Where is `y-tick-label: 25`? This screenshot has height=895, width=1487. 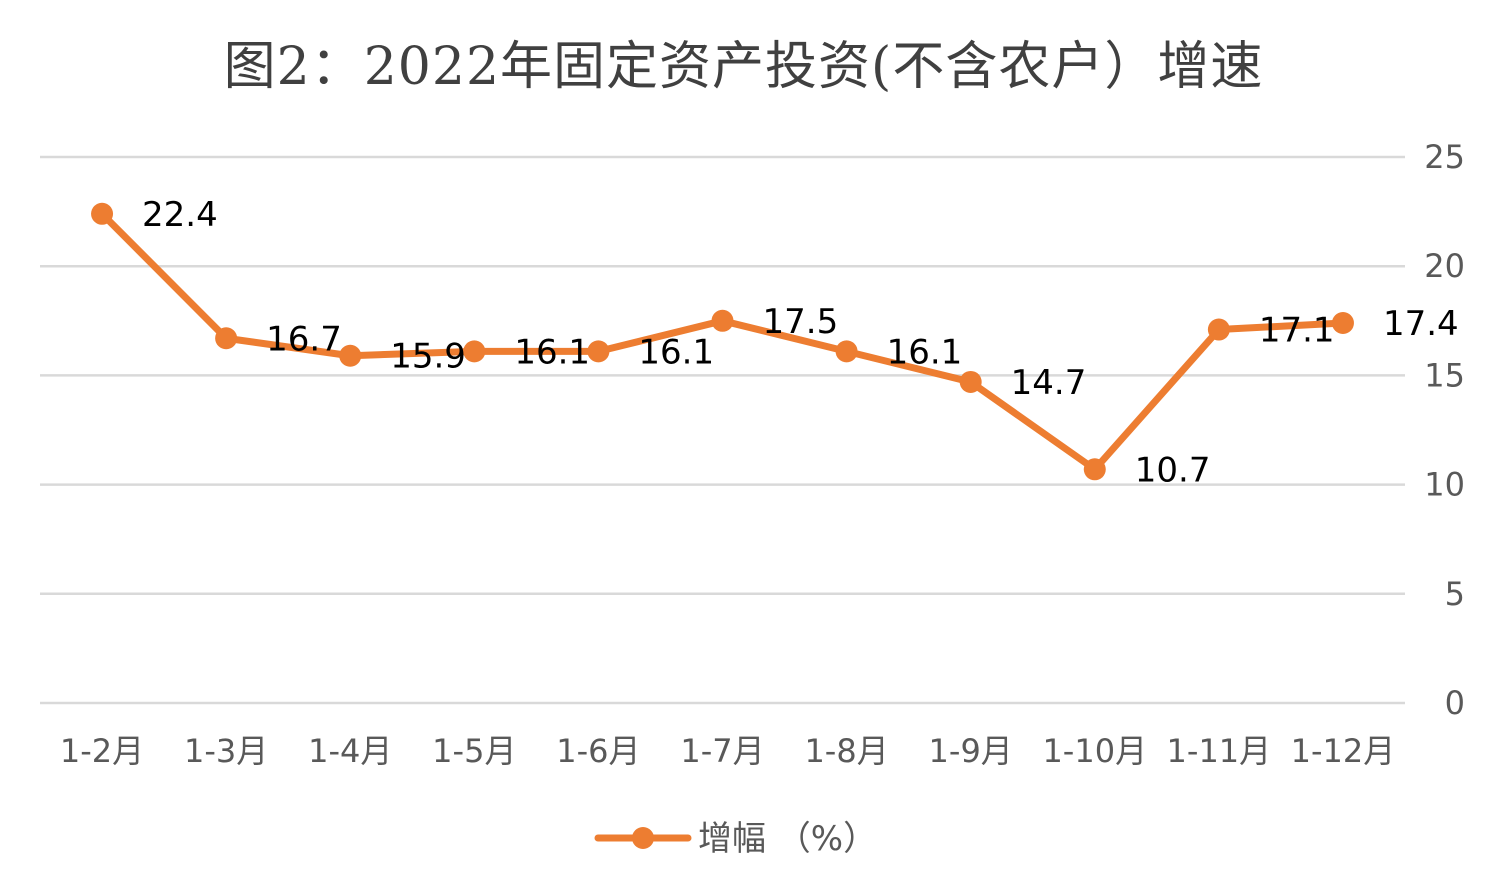
y-tick-label: 25 is located at coordinates (1444, 157).